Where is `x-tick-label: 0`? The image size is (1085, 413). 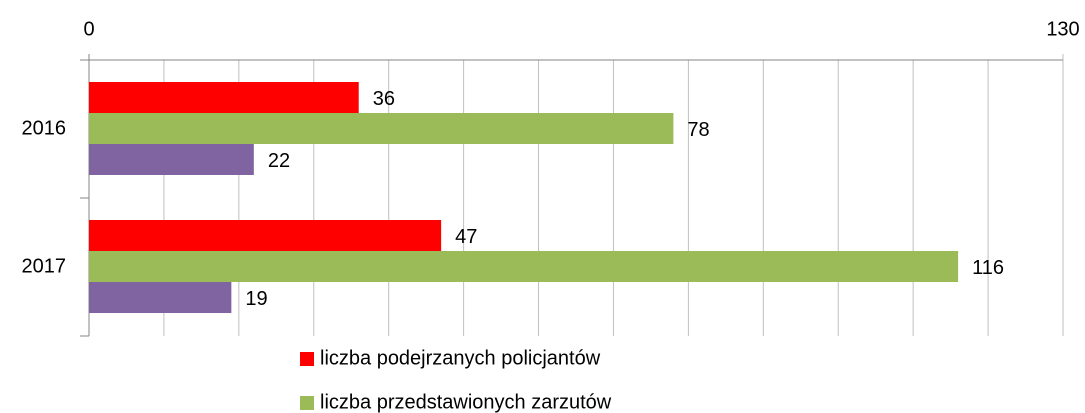 x-tick-label: 0 is located at coordinates (88, 29).